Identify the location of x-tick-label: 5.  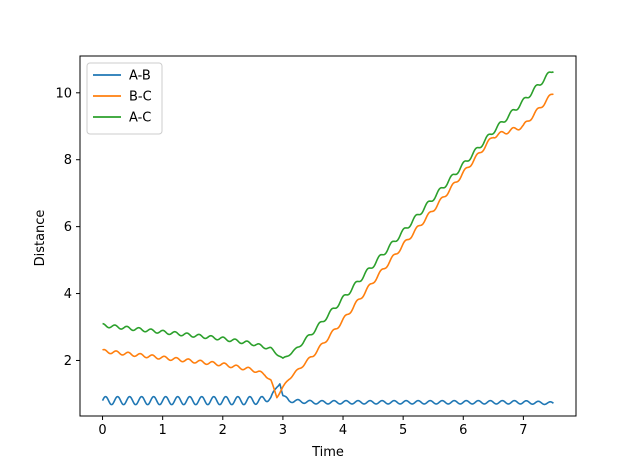
(403, 430).